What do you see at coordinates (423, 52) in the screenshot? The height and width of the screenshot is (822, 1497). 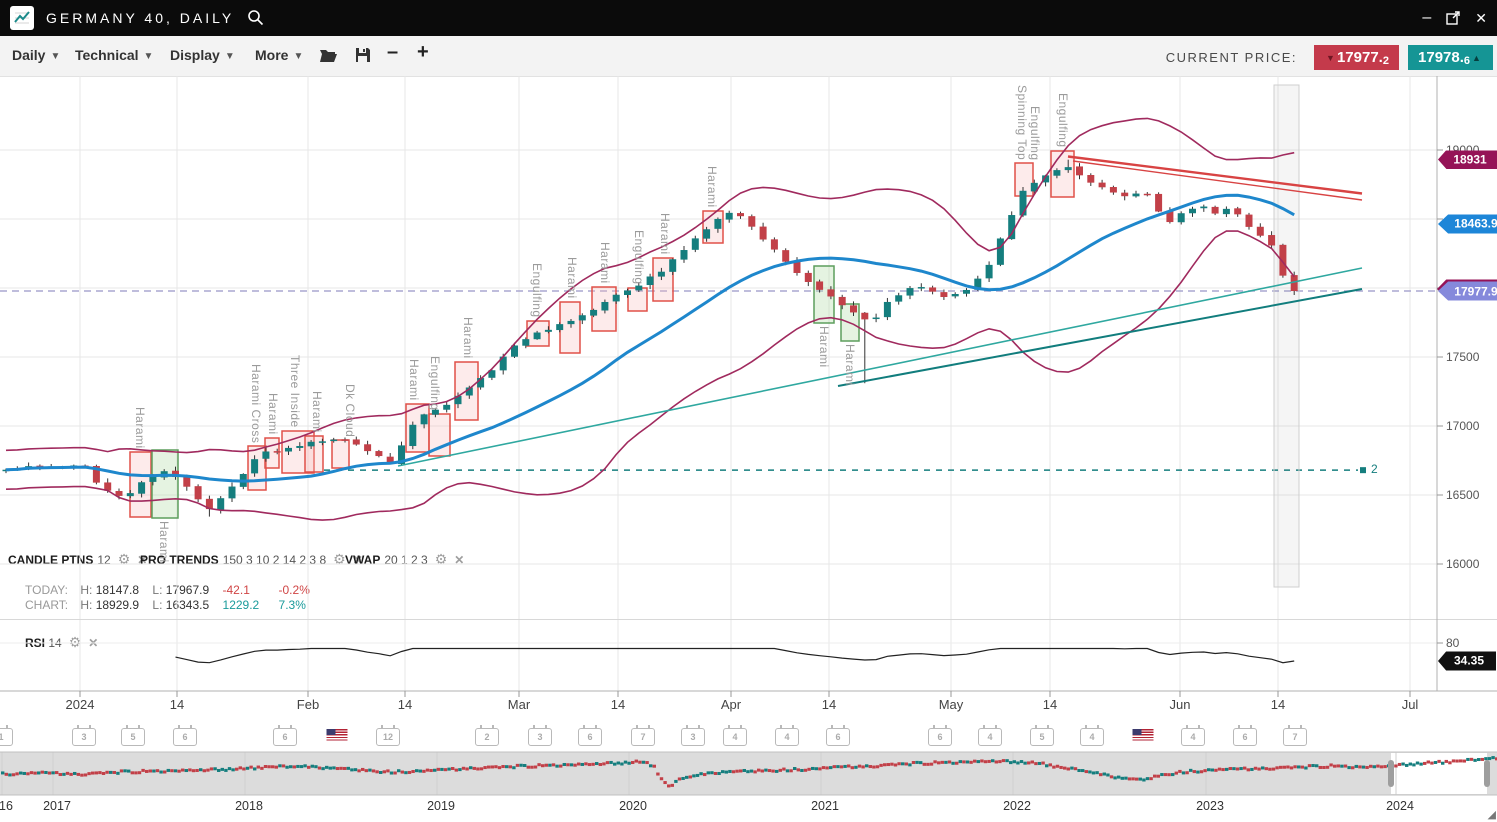 I see `zoom-in-button: +` at bounding box center [423, 52].